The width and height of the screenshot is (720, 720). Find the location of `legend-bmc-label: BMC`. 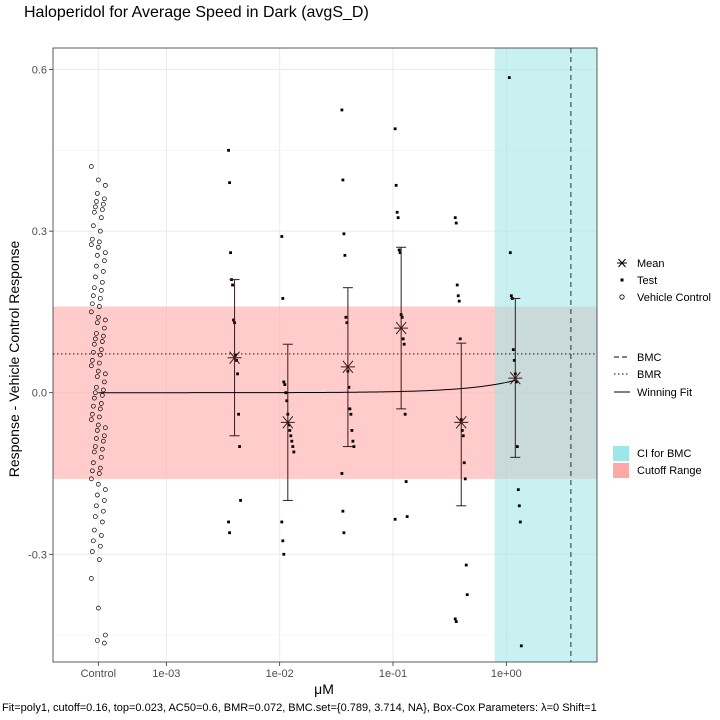

legend-bmc-label: BMC is located at coordinates (649, 358).